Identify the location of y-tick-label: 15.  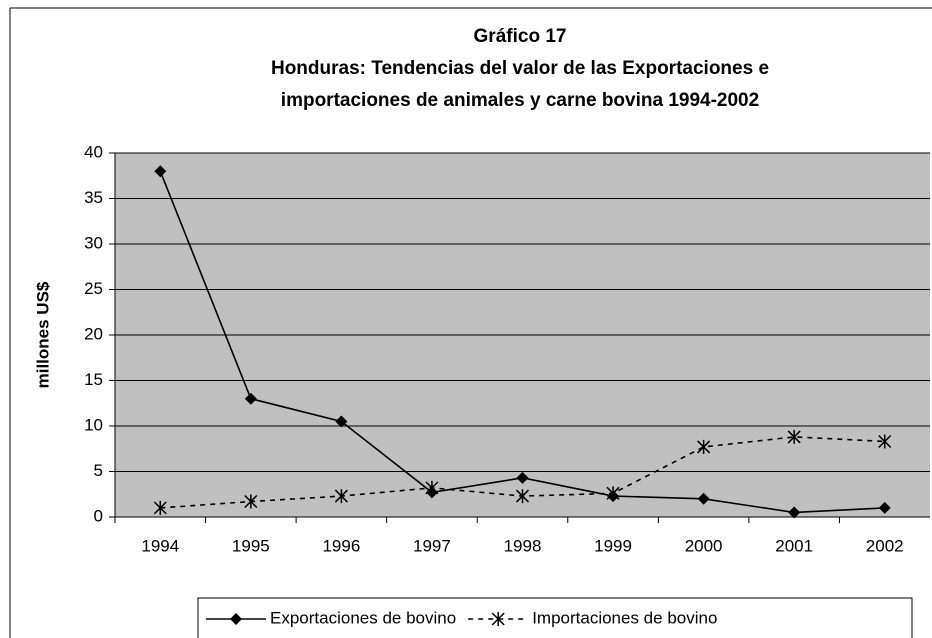
(93, 379).